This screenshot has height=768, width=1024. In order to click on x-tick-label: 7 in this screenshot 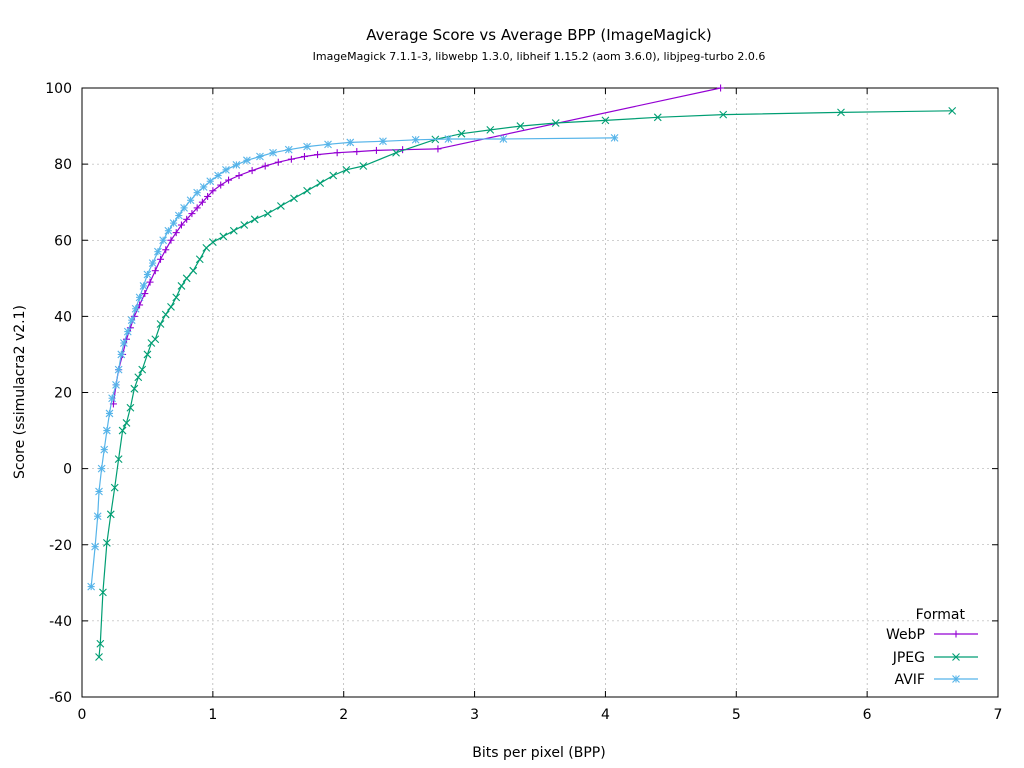, I will do `click(998, 715)`.